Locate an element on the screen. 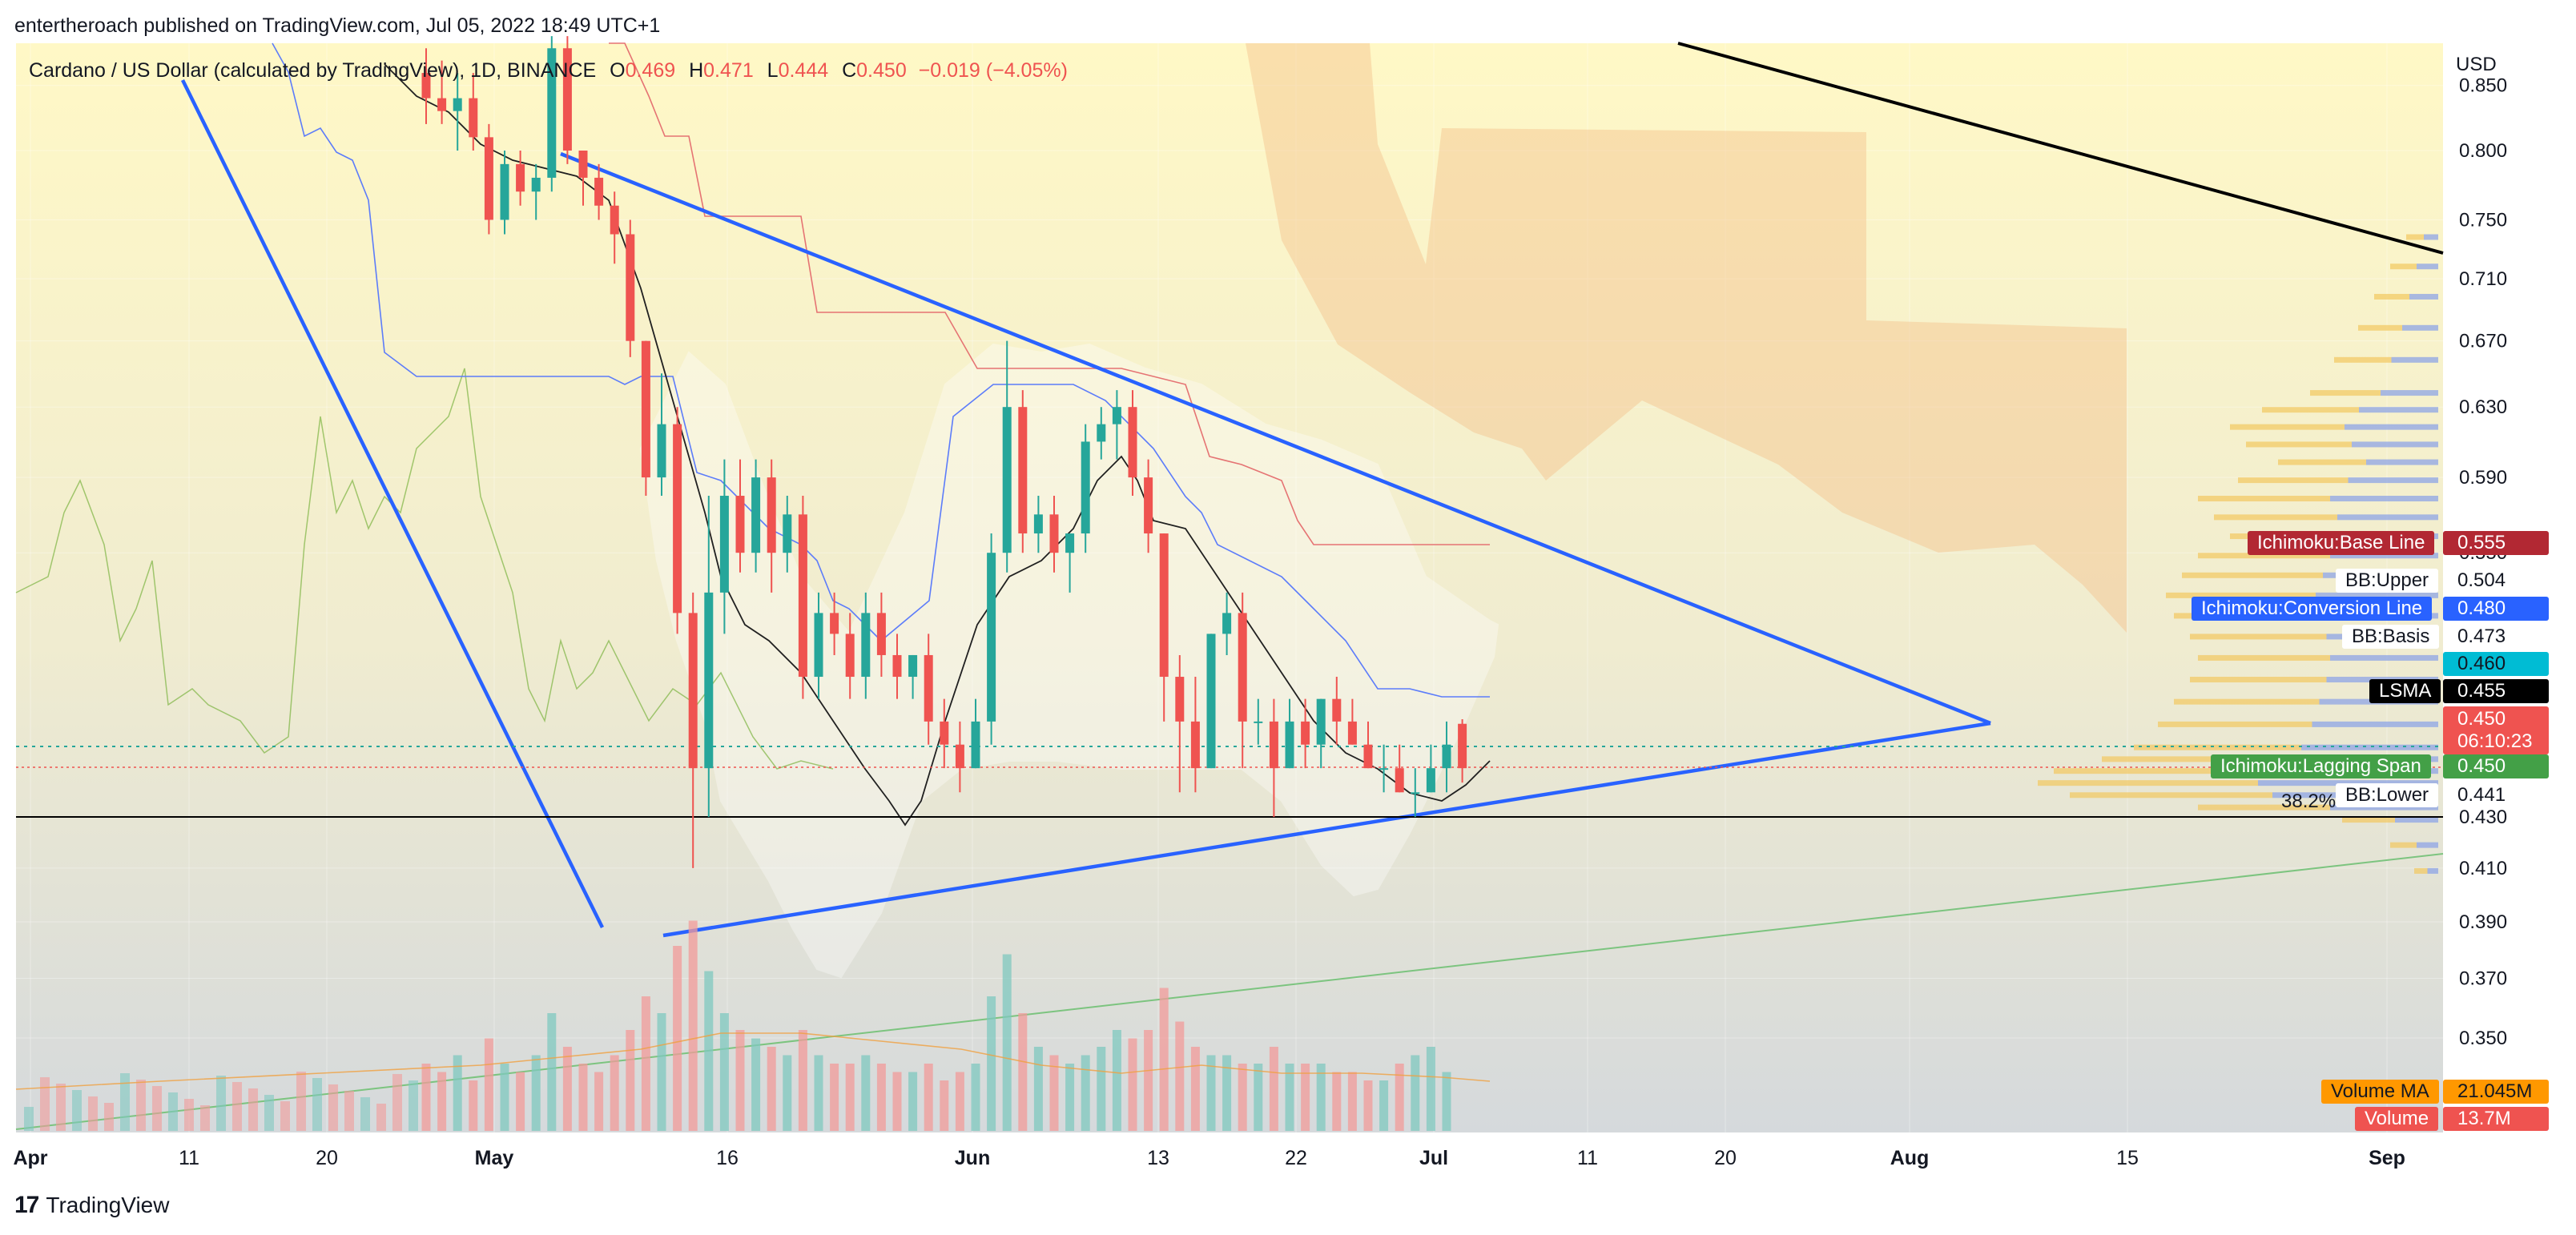  high-label: H is located at coordinates (697, 70).